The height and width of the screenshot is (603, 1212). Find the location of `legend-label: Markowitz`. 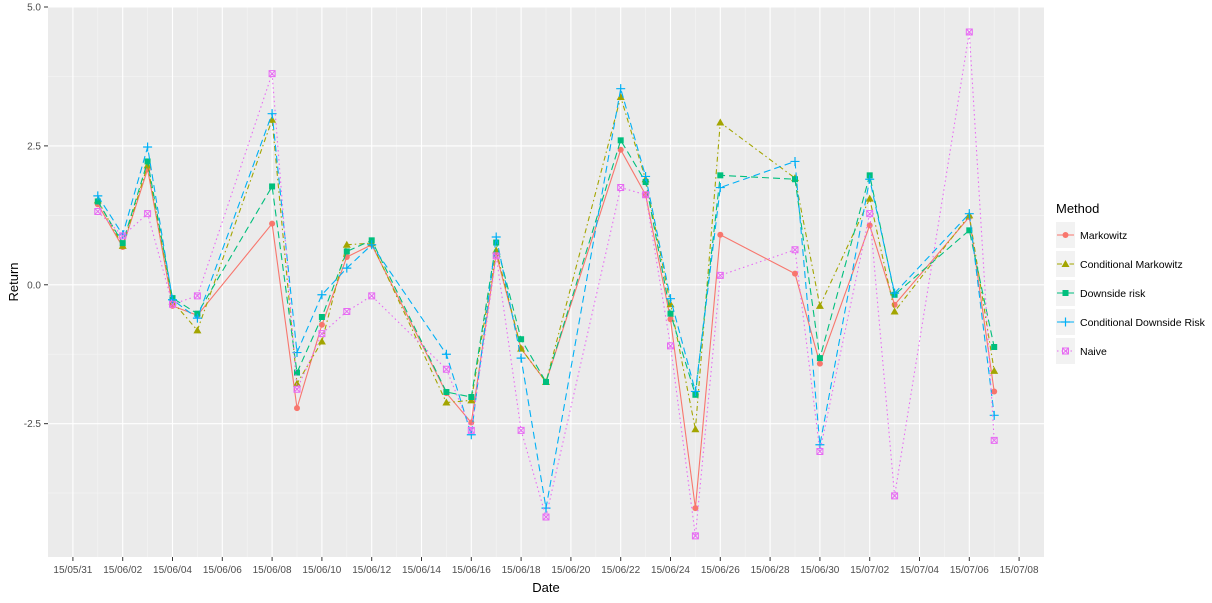

legend-label: Markowitz is located at coordinates (1103, 236).